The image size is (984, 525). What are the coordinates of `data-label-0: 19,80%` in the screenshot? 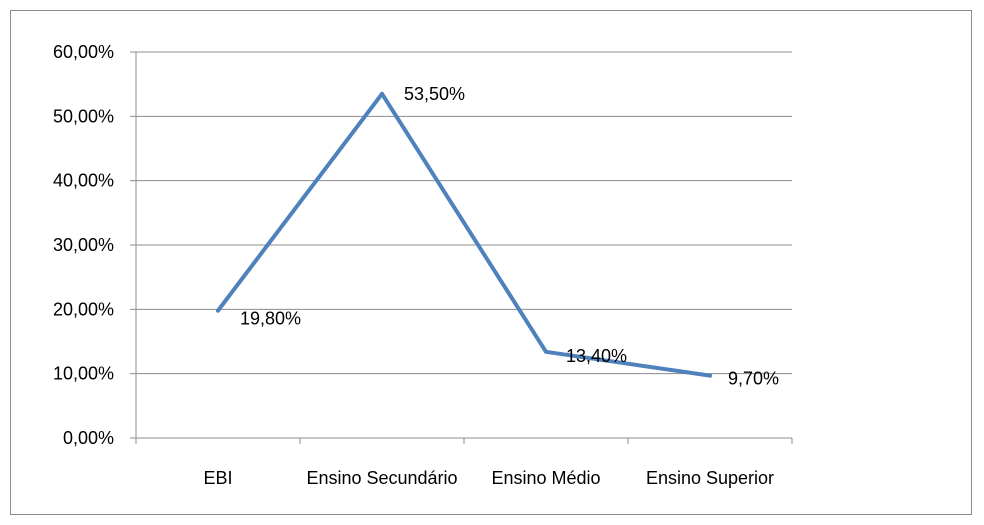 It's located at (270, 319).